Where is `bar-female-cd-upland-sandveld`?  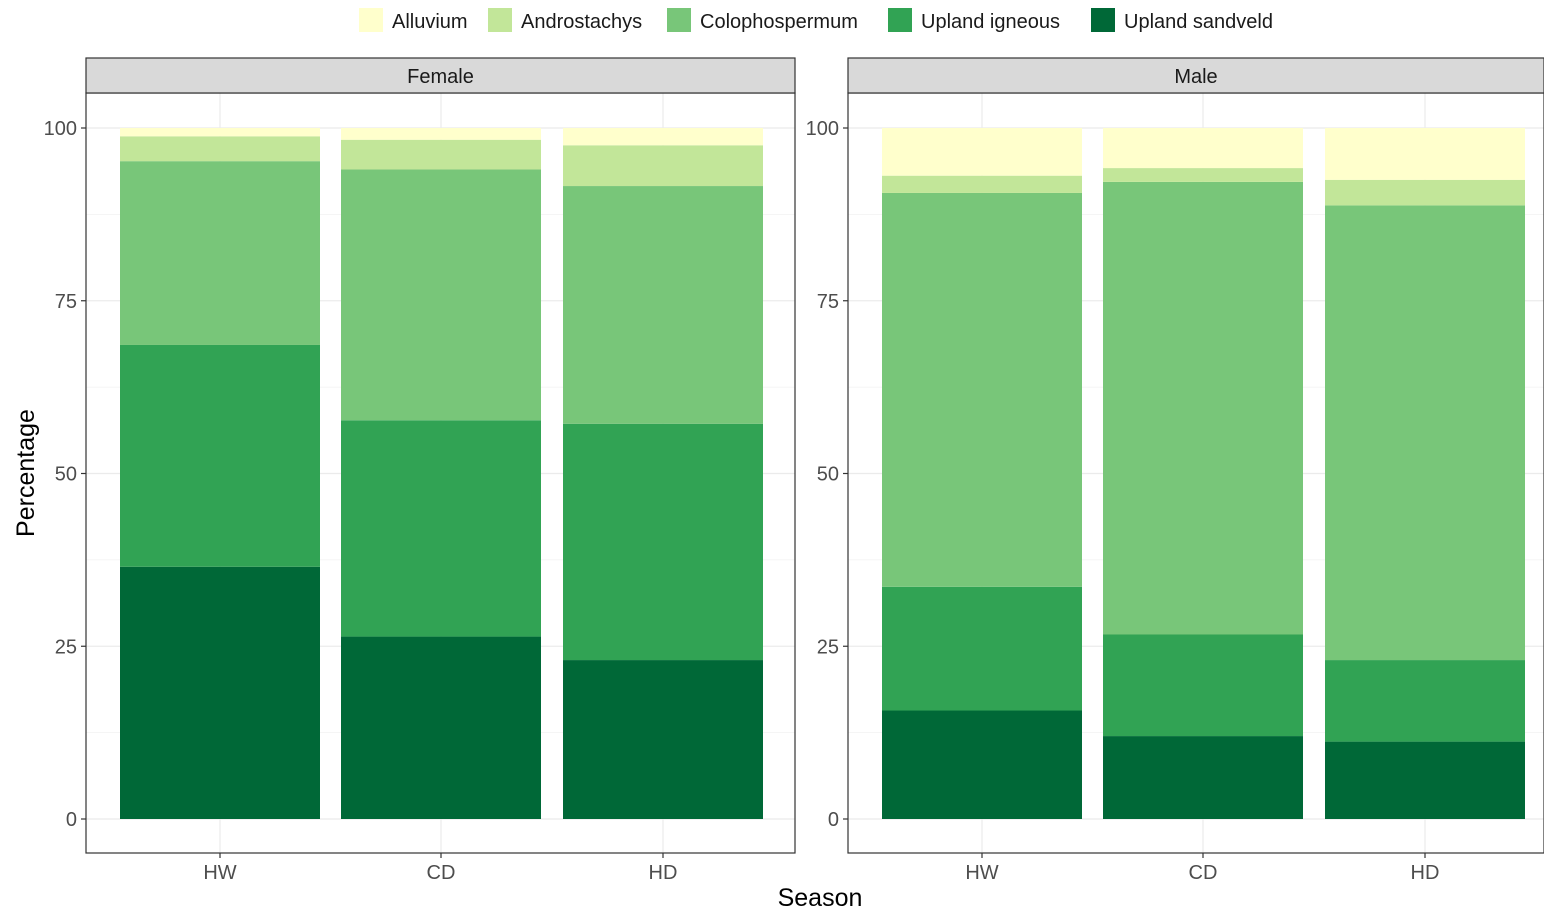 bar-female-cd-upland-sandveld is located at coordinates (441, 727).